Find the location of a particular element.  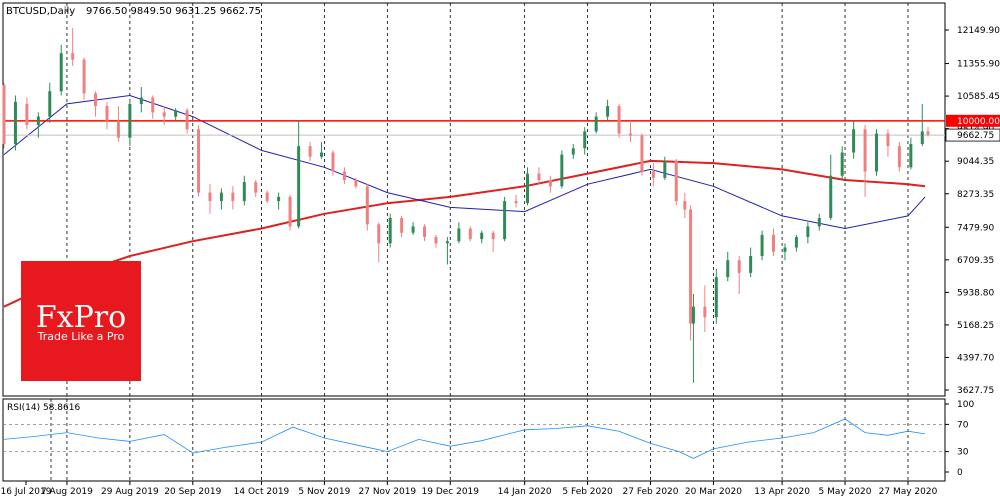

price-tick-label: 10585.45 is located at coordinates (978, 97).